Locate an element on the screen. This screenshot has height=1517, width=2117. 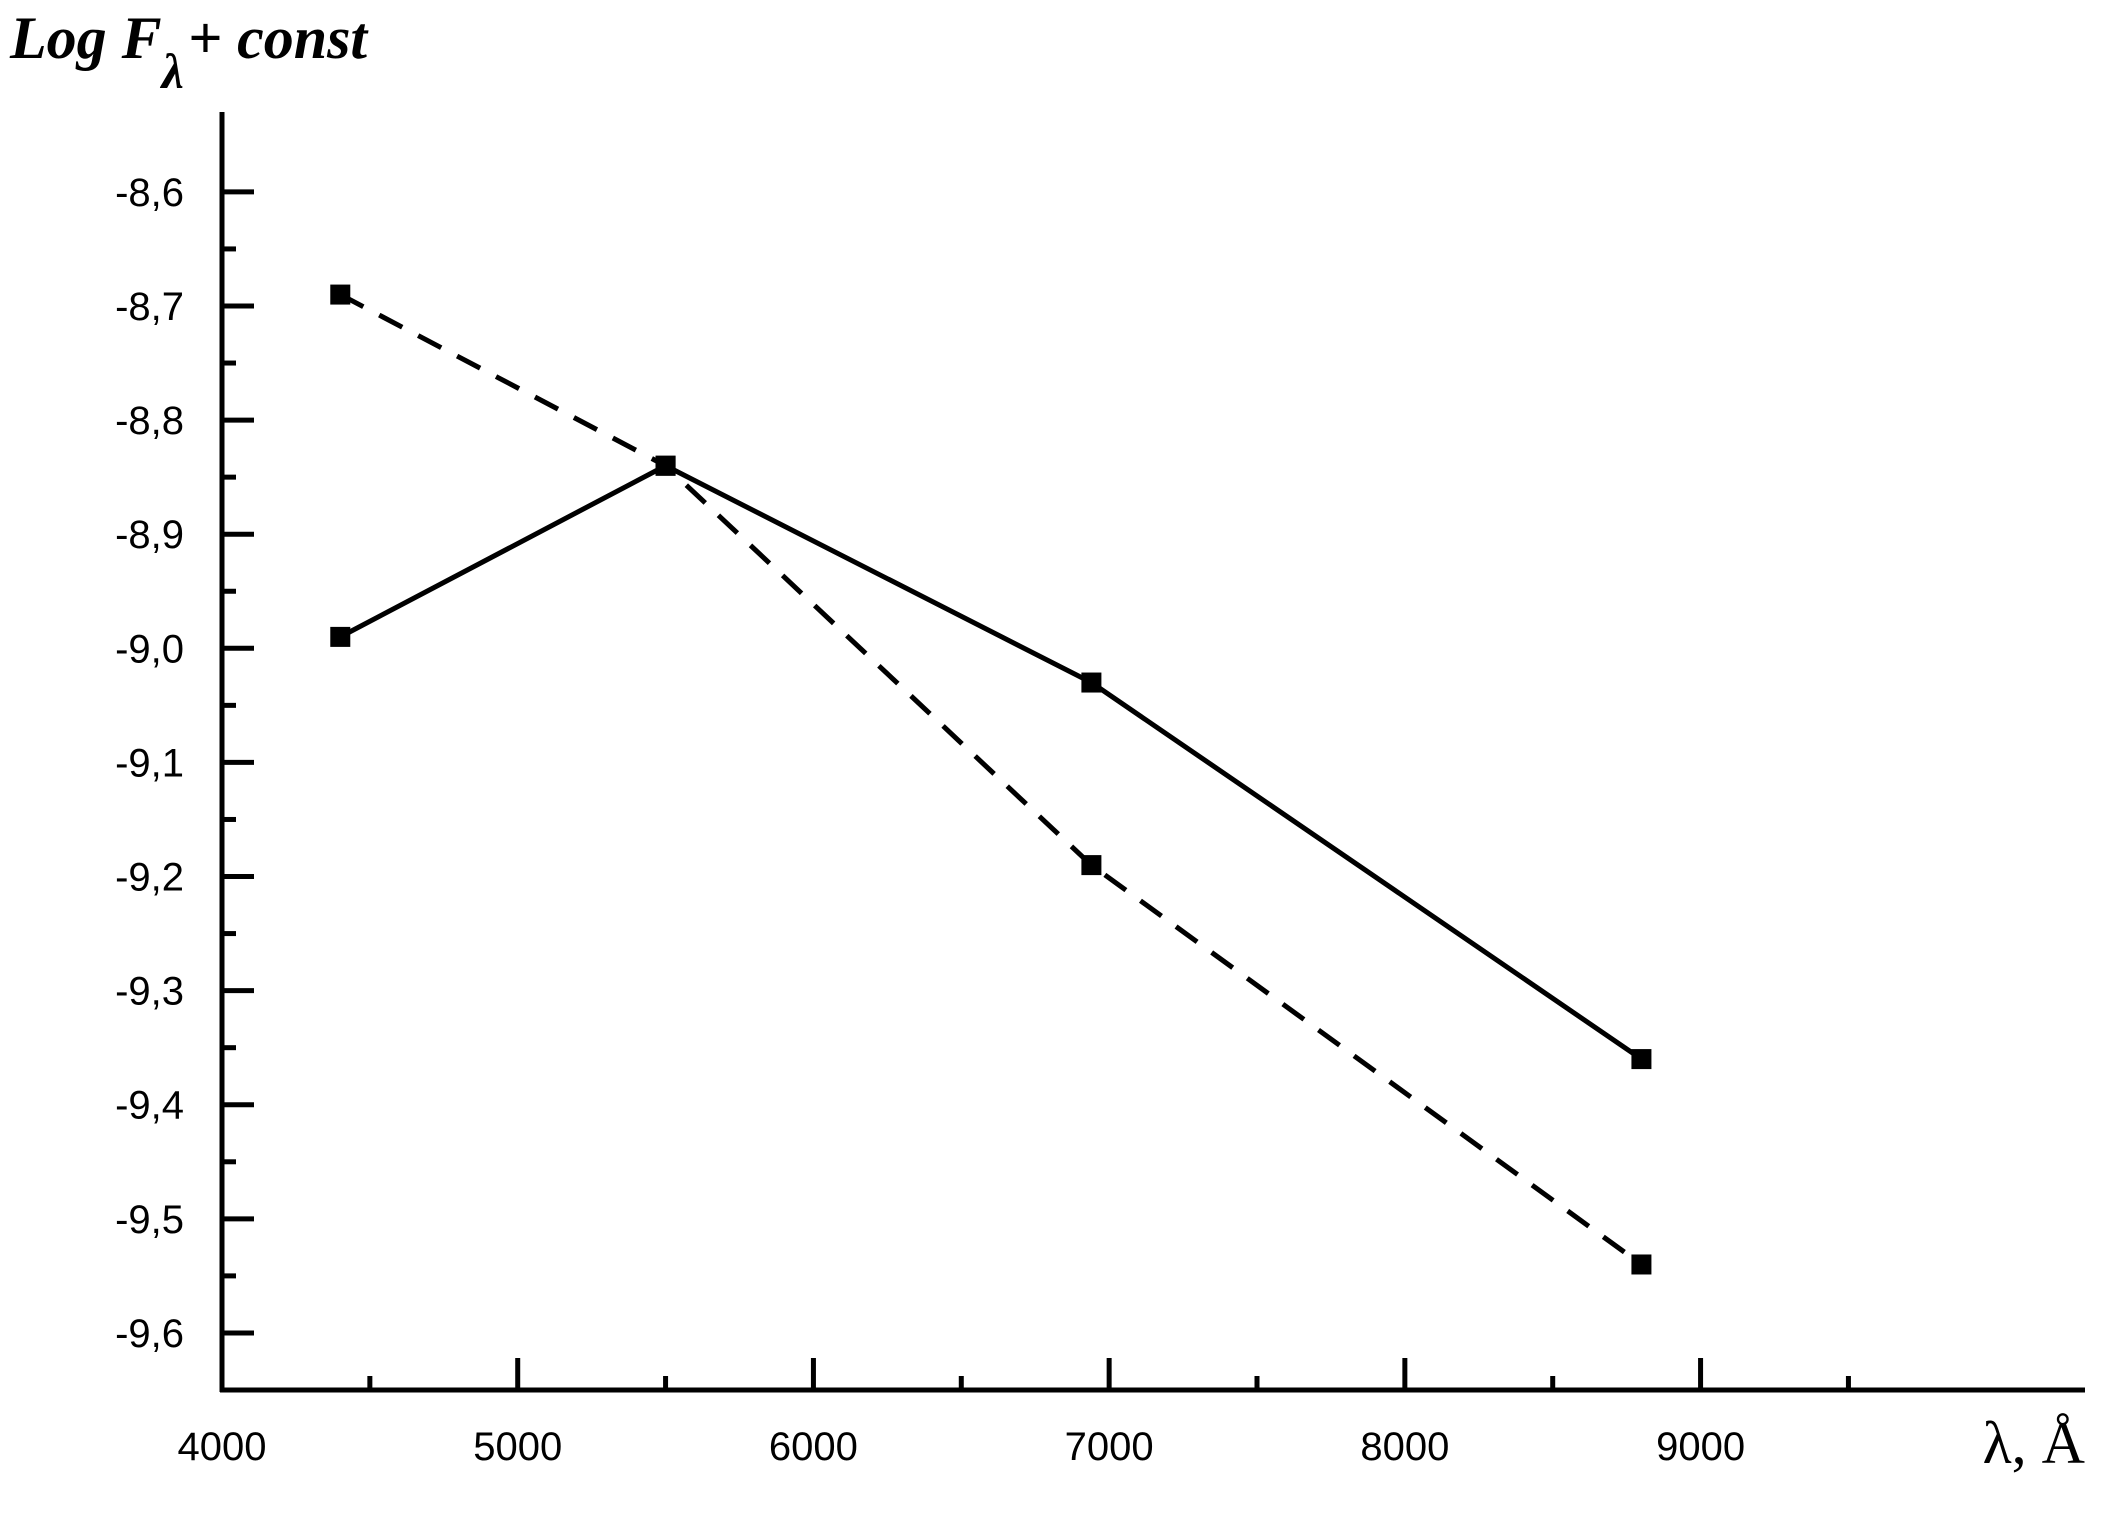
y-tick-label: -9,0 is located at coordinates (149, 649).